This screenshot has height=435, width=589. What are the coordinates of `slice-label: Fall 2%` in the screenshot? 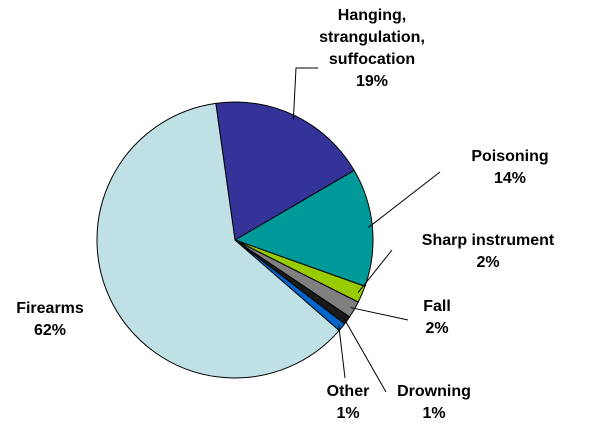 It's located at (437, 318).